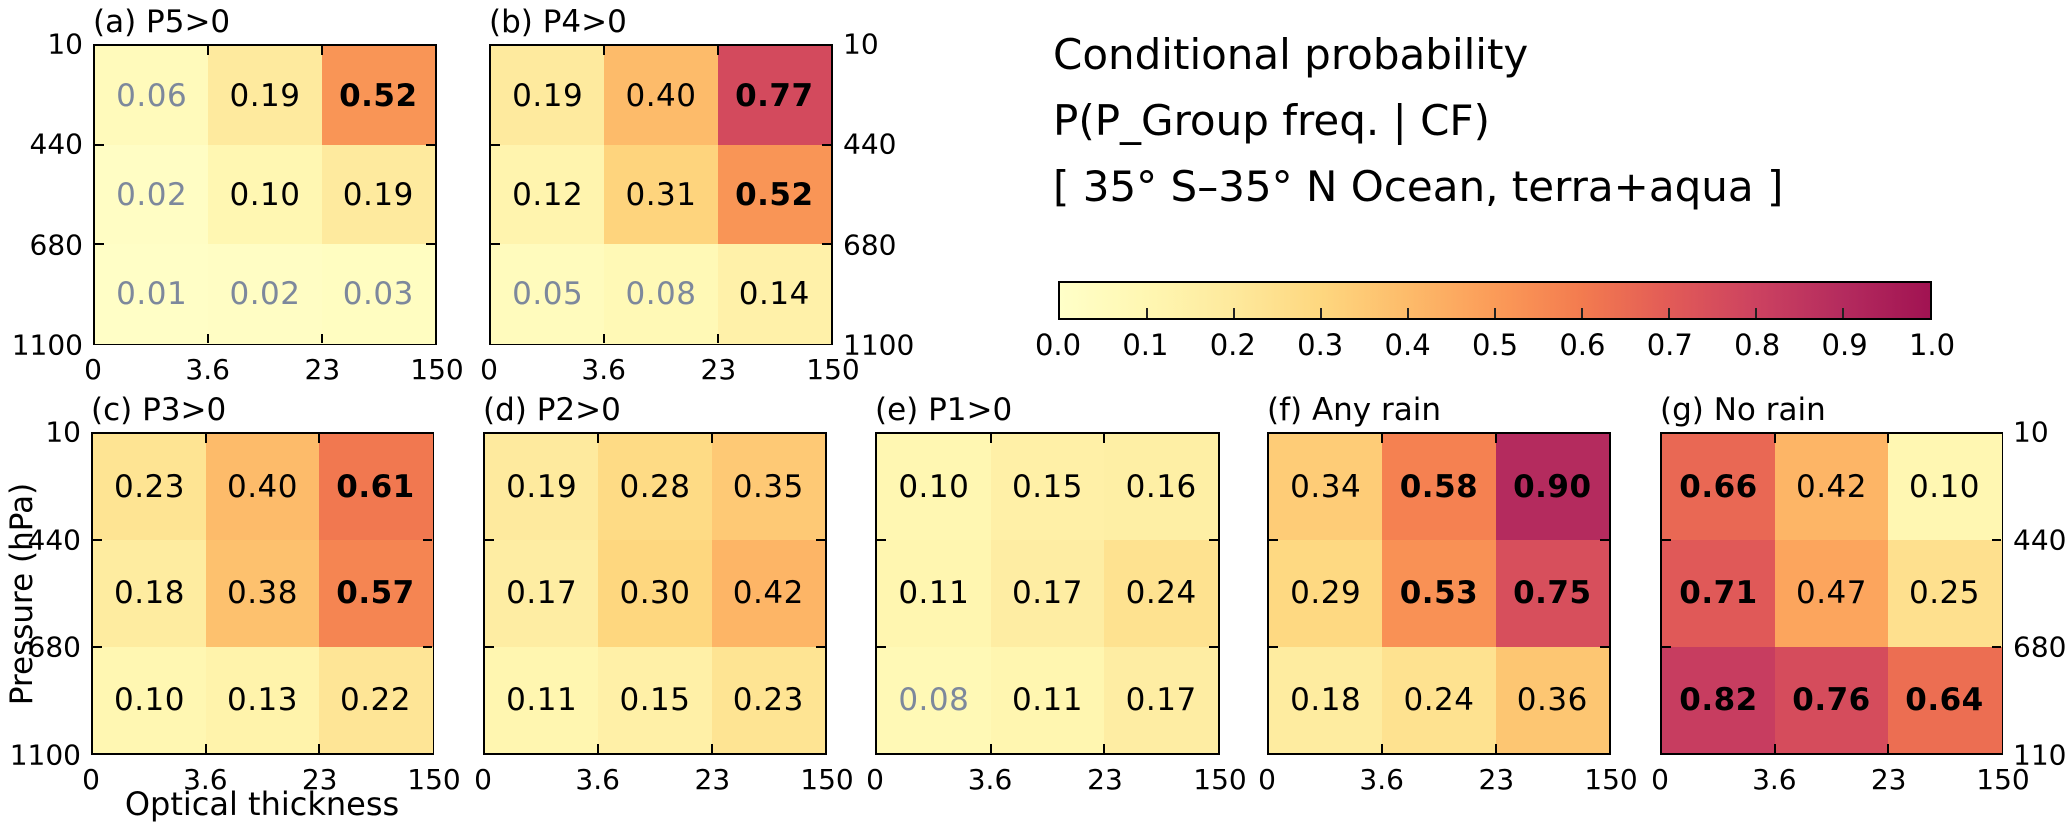 The width and height of the screenshot is (2067, 826). What do you see at coordinates (548, 194) in the screenshot?
I see `cell-value-b-1-0: 0.12` at bounding box center [548, 194].